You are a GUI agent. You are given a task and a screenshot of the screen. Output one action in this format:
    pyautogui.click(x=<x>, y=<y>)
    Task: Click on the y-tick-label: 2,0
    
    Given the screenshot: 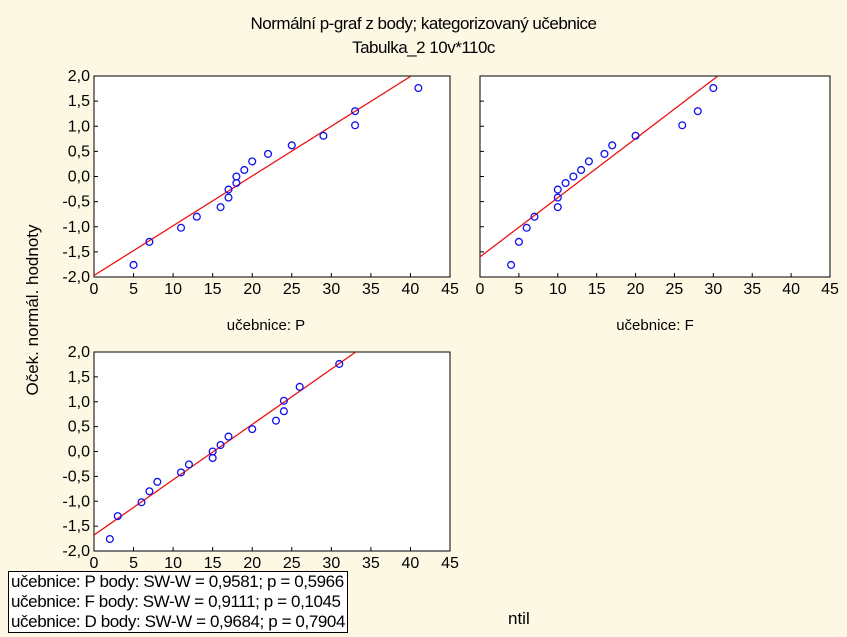 What is the action you would take?
    pyautogui.click(x=79, y=76)
    